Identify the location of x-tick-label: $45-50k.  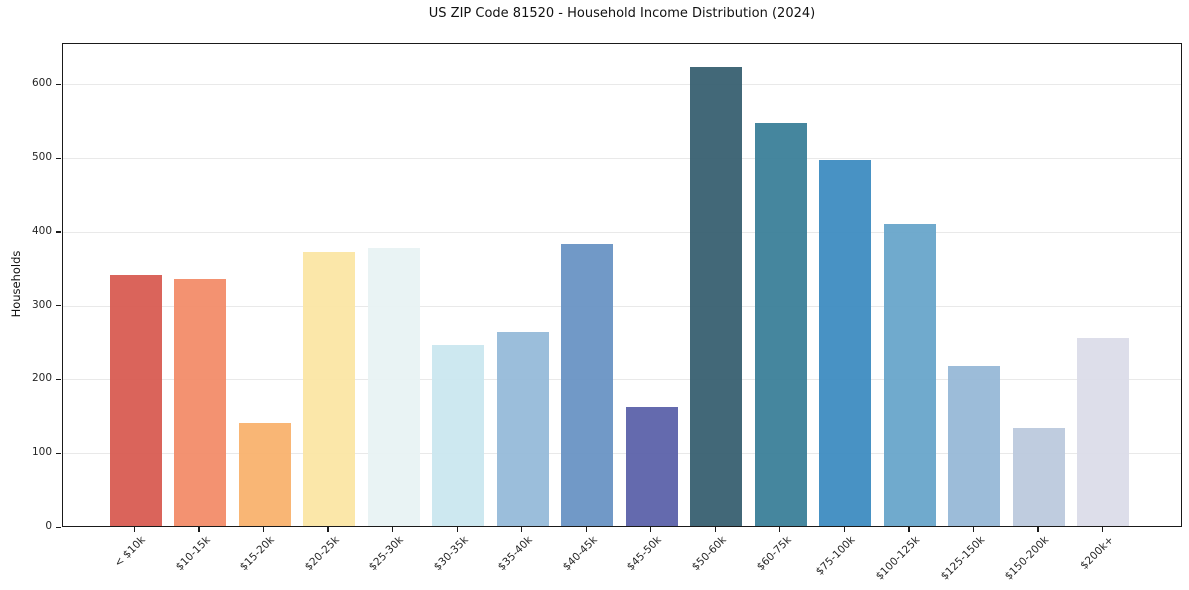
(645, 554).